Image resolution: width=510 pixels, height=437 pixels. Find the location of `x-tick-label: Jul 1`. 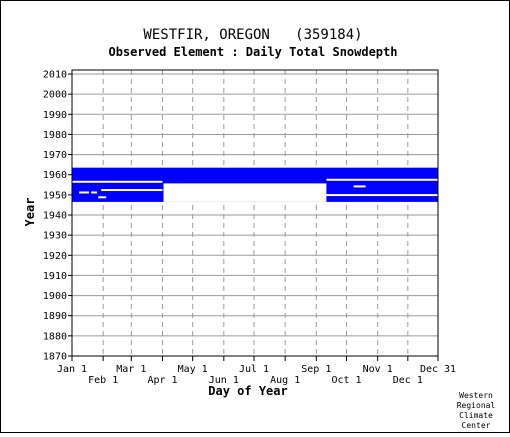

x-tick-label: Jul 1 is located at coordinates (254, 369).